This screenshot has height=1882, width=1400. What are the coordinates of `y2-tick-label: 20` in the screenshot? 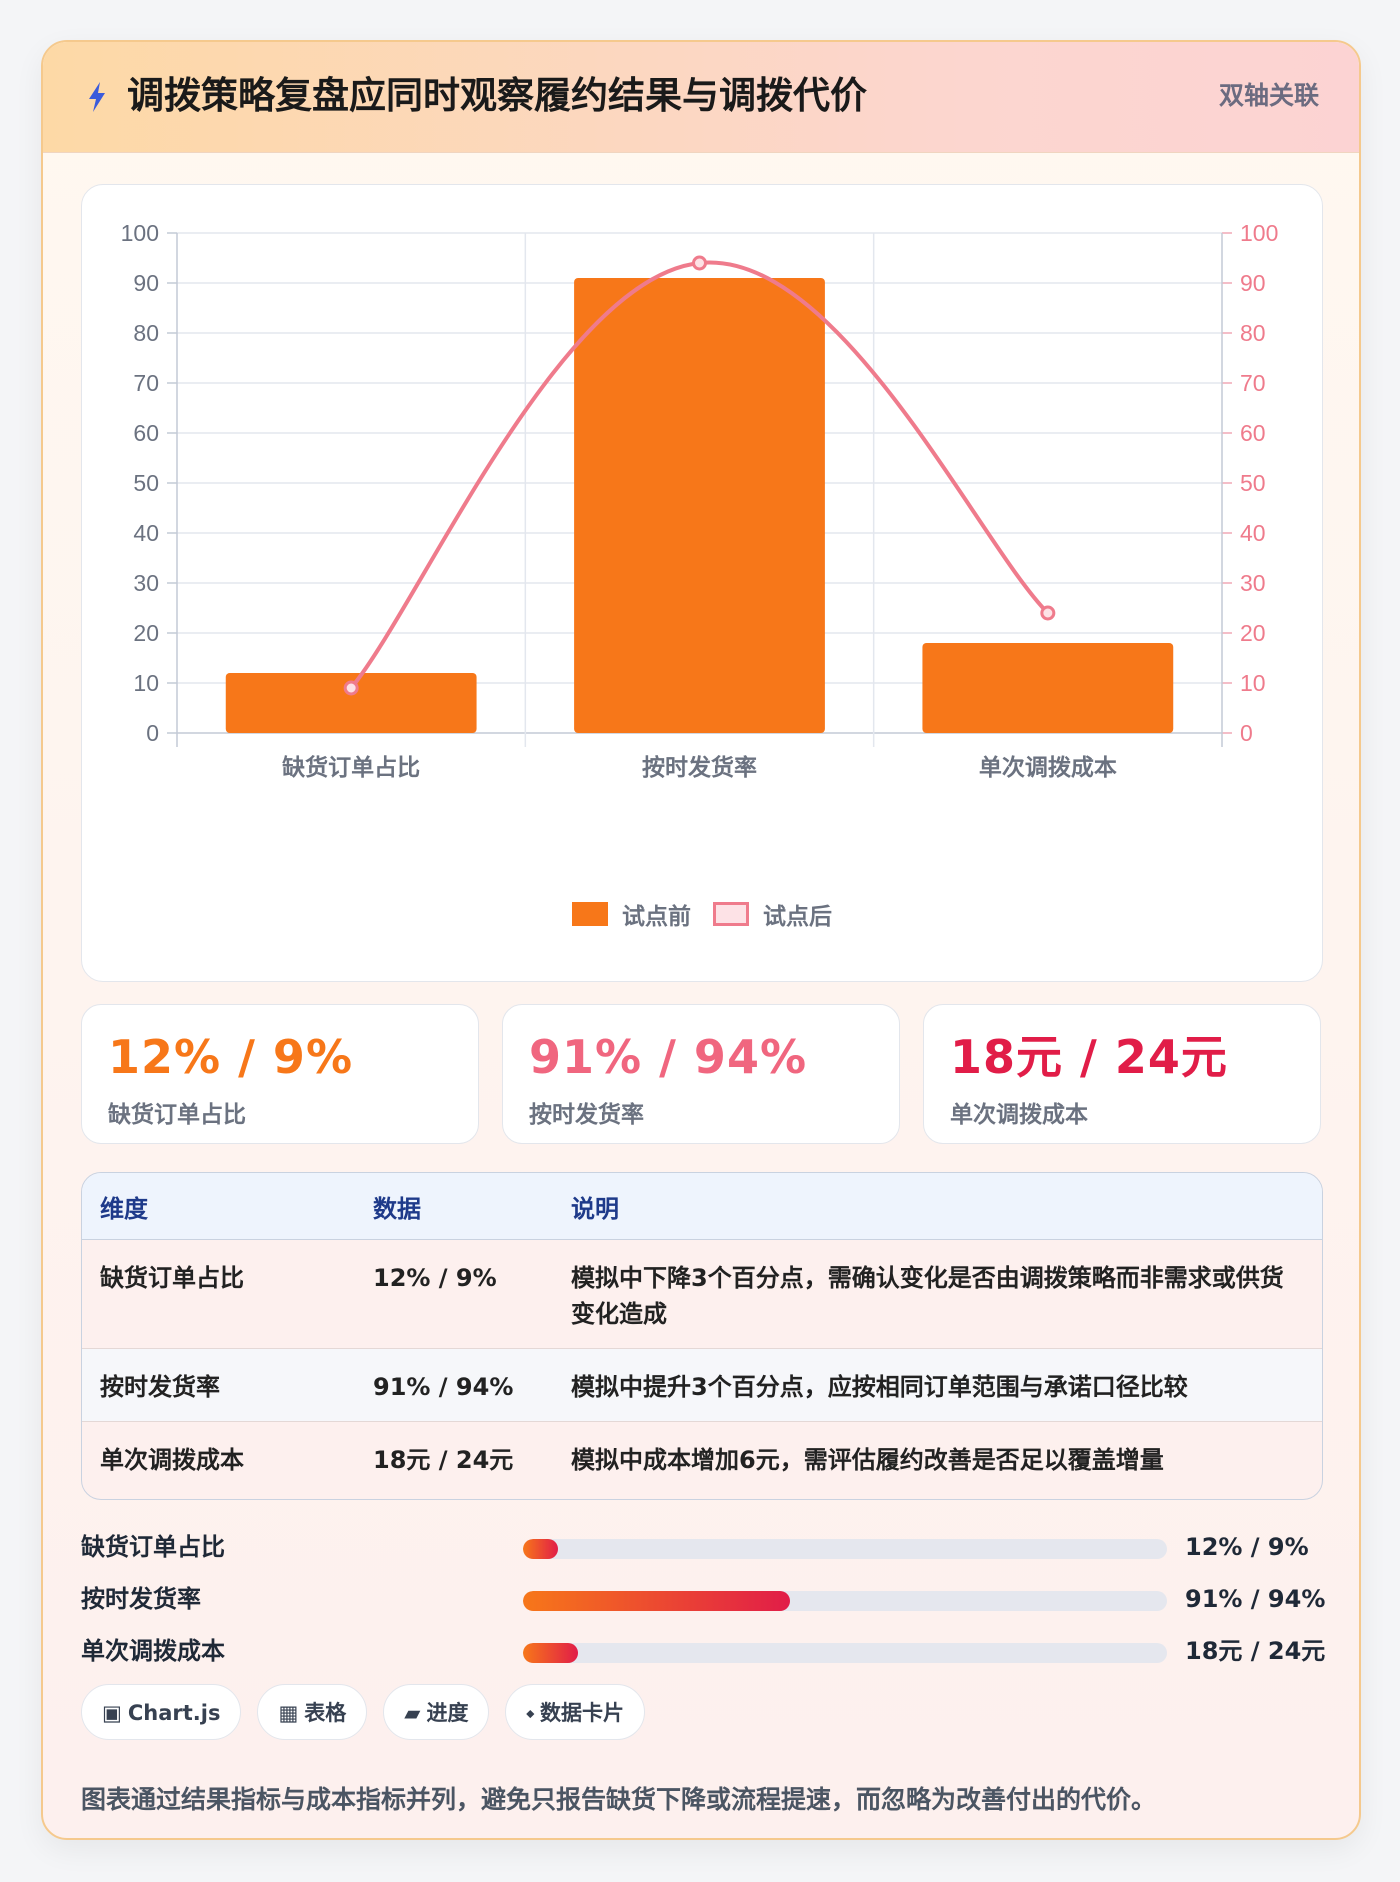 It's located at (1253, 633).